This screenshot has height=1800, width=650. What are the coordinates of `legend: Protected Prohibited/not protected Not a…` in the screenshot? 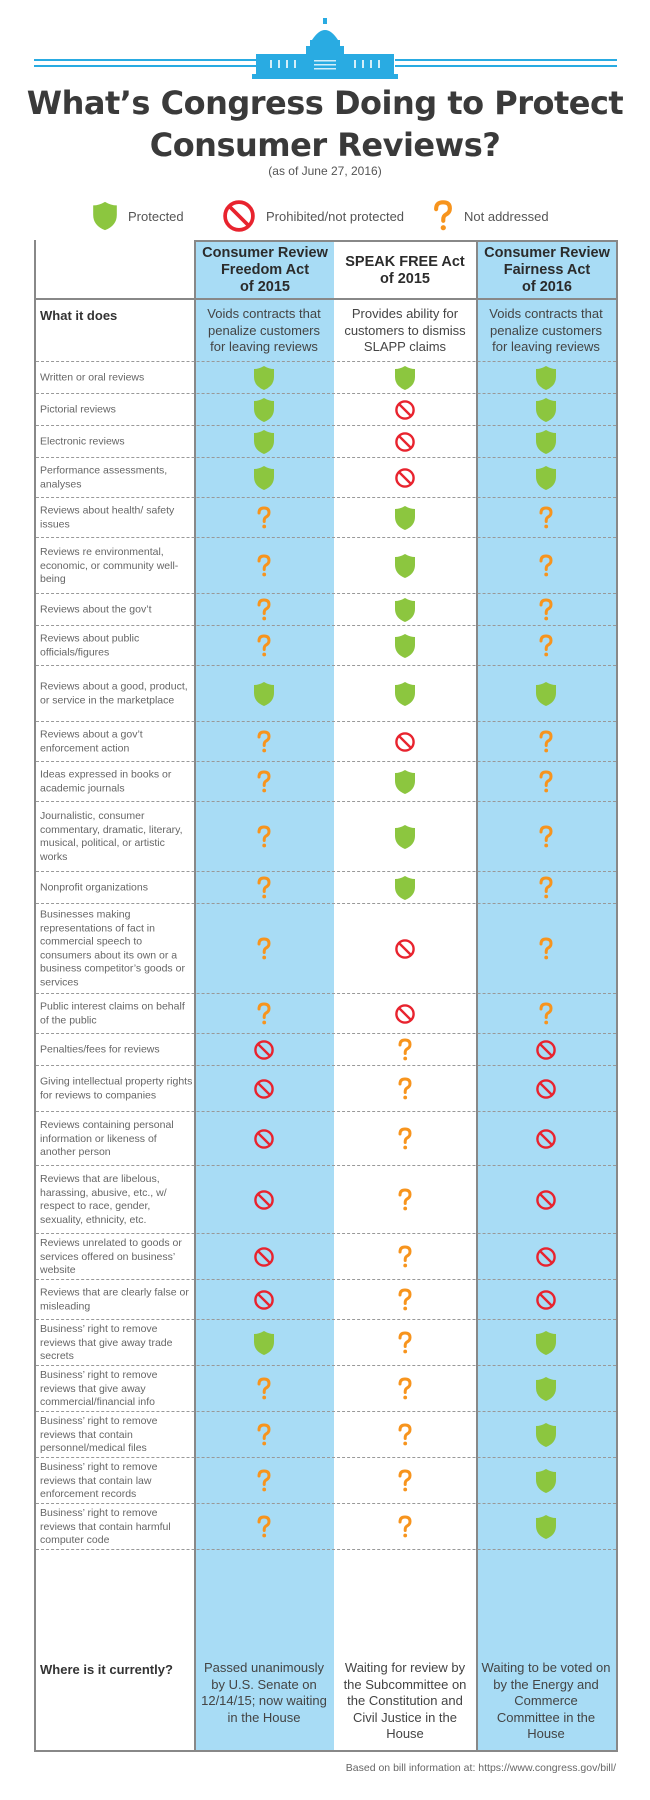 It's located at (325, 216).